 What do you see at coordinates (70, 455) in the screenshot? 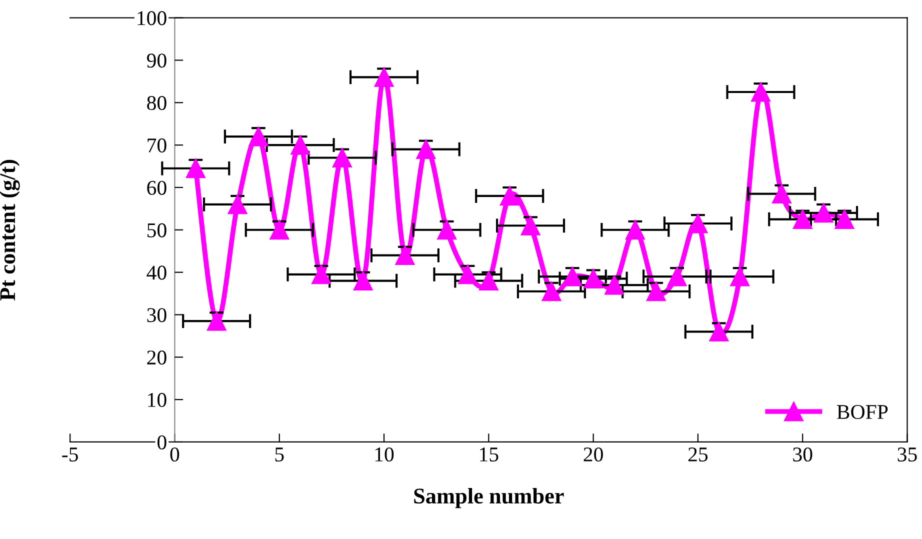
I see `x-tick-label: -5` at bounding box center [70, 455].